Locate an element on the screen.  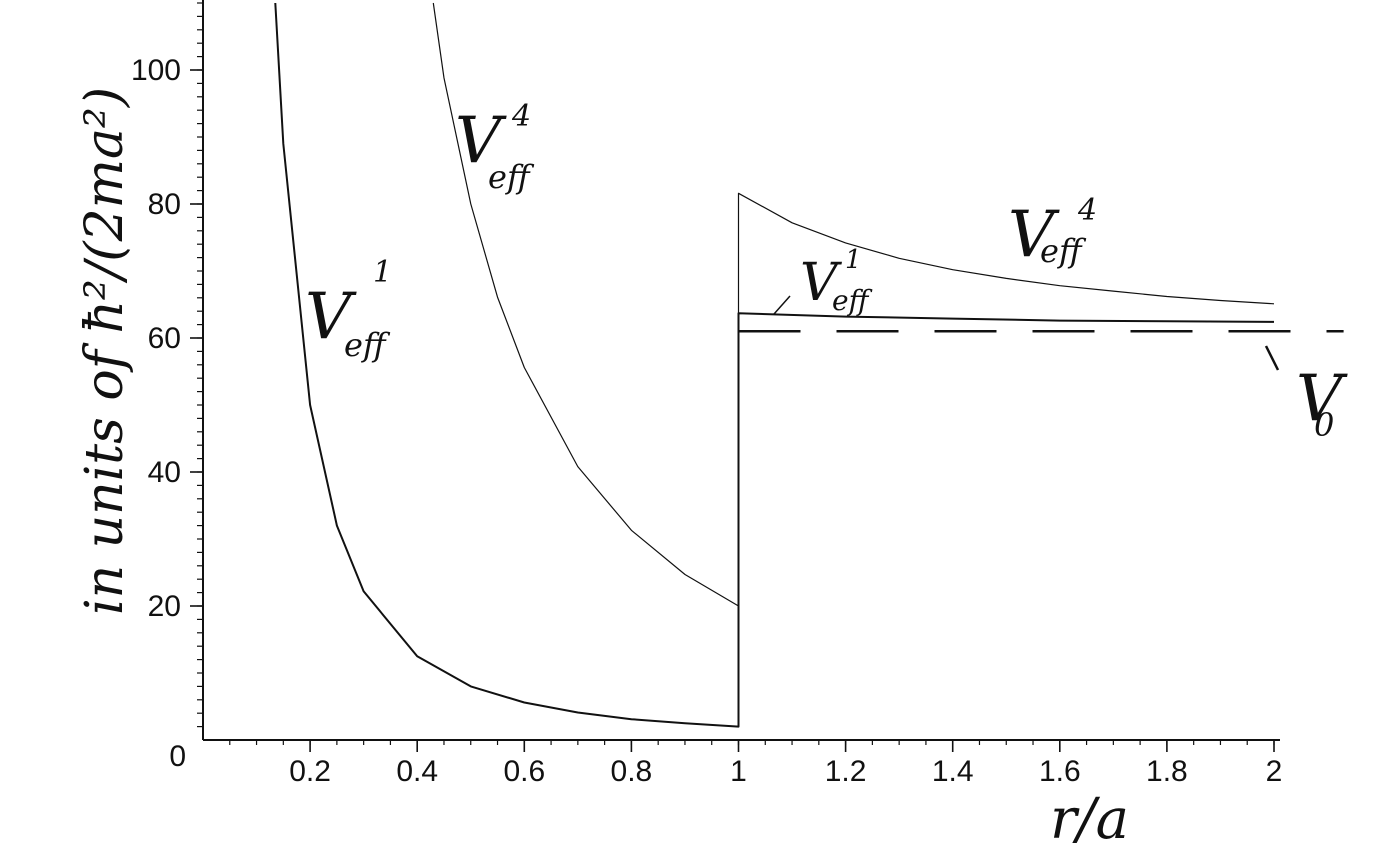
x-tick-label: 2 is located at coordinates (1274, 771).